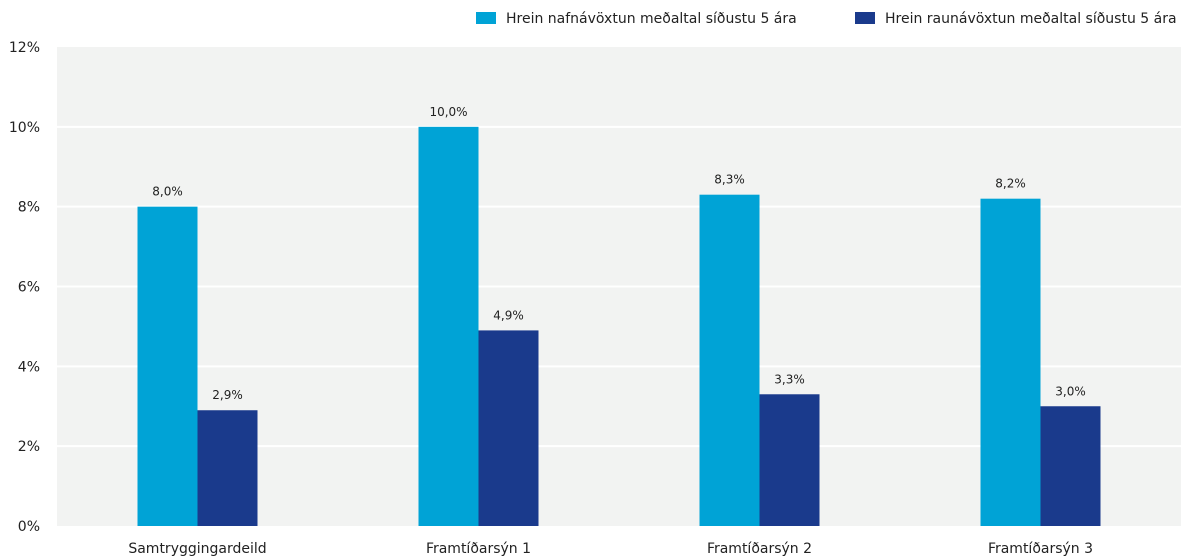 The width and height of the screenshot is (1191, 560). Describe the element at coordinates (789, 379) in the screenshot. I see `data-label: 3,3%` at that location.